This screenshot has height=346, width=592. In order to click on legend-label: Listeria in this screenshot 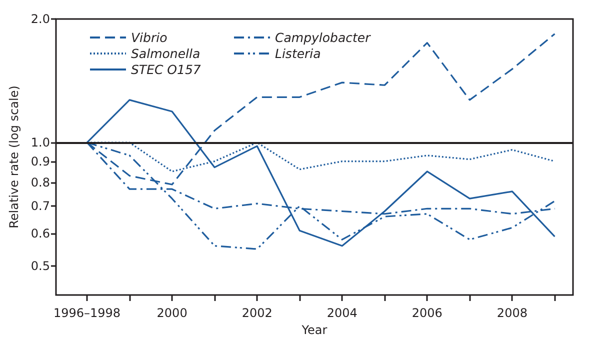, I will do `click(298, 53)`.